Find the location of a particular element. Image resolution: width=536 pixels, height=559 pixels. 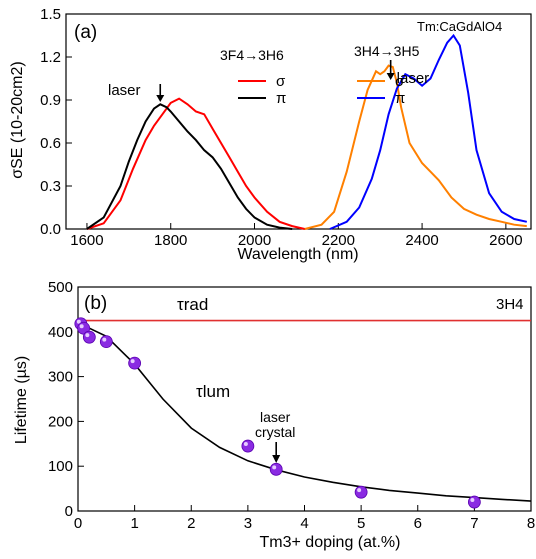

x-tick-label: 2400 is located at coordinates (421, 240).